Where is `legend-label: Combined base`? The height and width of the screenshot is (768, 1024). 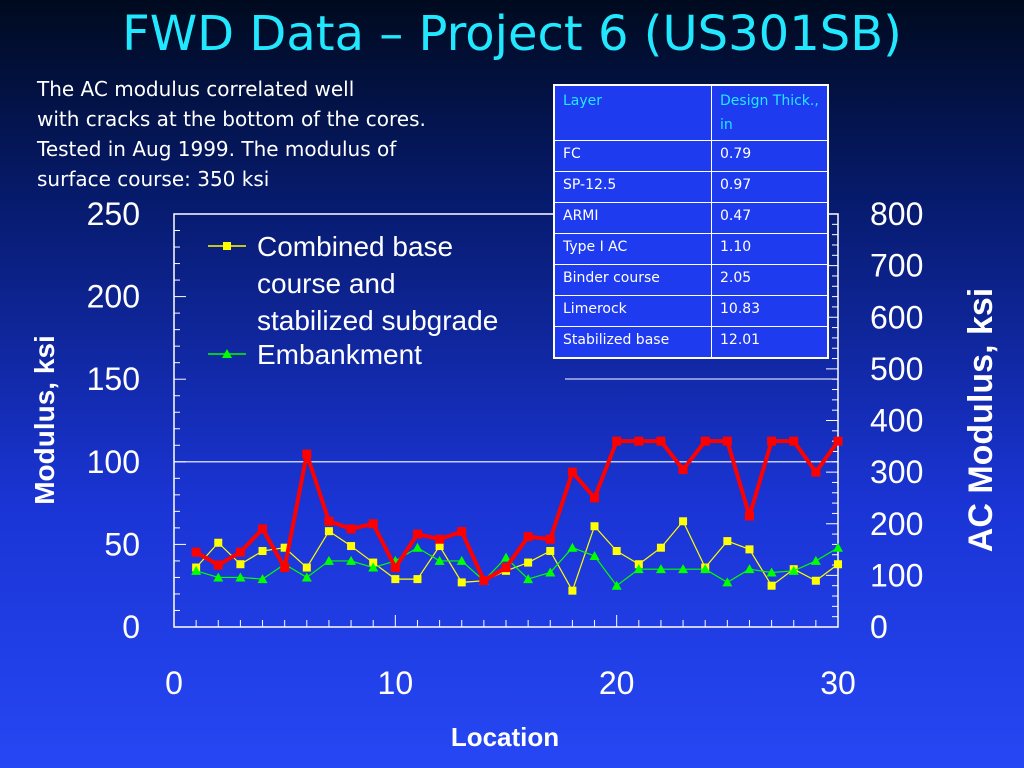
legend-label: Combined base is located at coordinates (355, 246).